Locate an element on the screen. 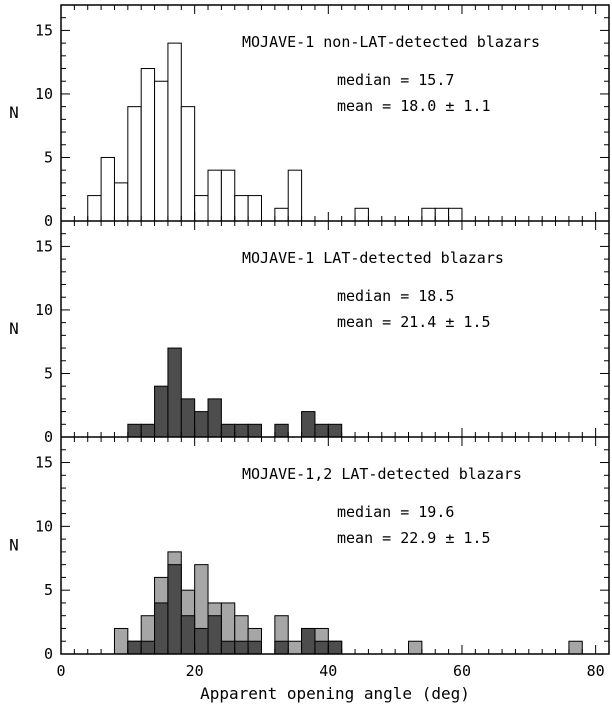 Image resolution: width=612 pixels, height=704 pixels. middle-ylabel: N is located at coordinates (14, 328).